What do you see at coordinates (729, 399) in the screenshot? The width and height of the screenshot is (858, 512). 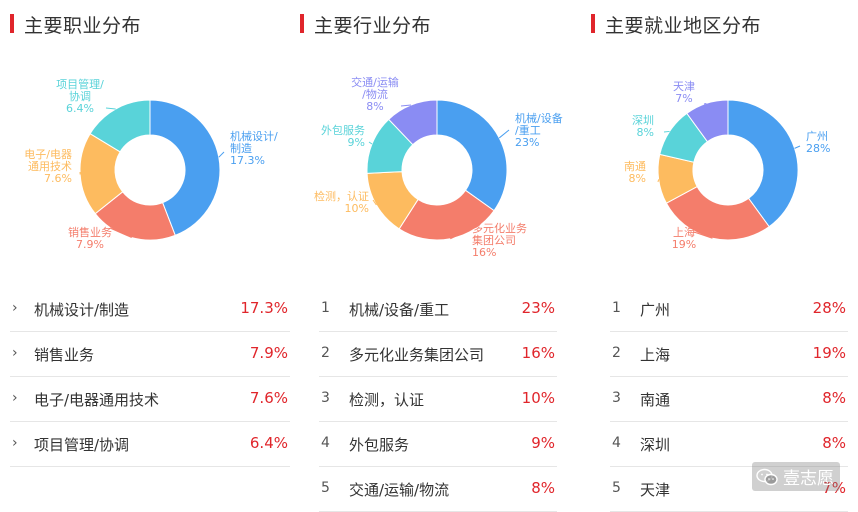 I see `list-item: 3 南通 8%` at bounding box center [729, 399].